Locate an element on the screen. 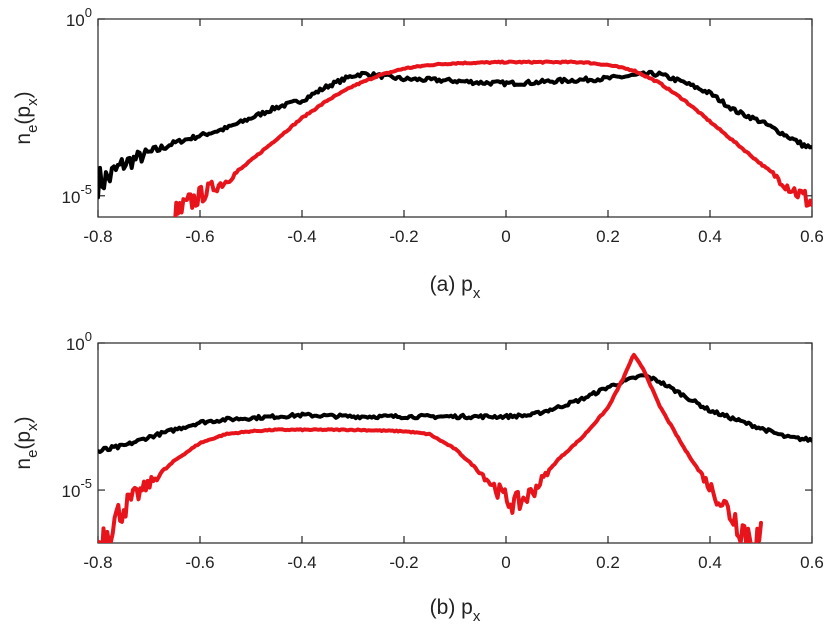 The width and height of the screenshot is (830, 633). panel-b-xlabel: (b) px is located at coordinates (455, 610).